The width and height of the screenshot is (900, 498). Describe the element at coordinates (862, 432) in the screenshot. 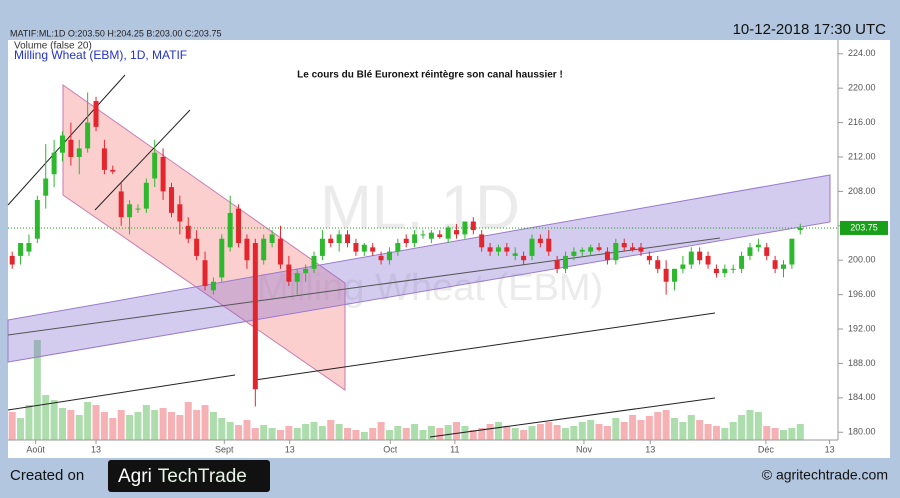

I see `y-tick-label: 180.00` at that location.